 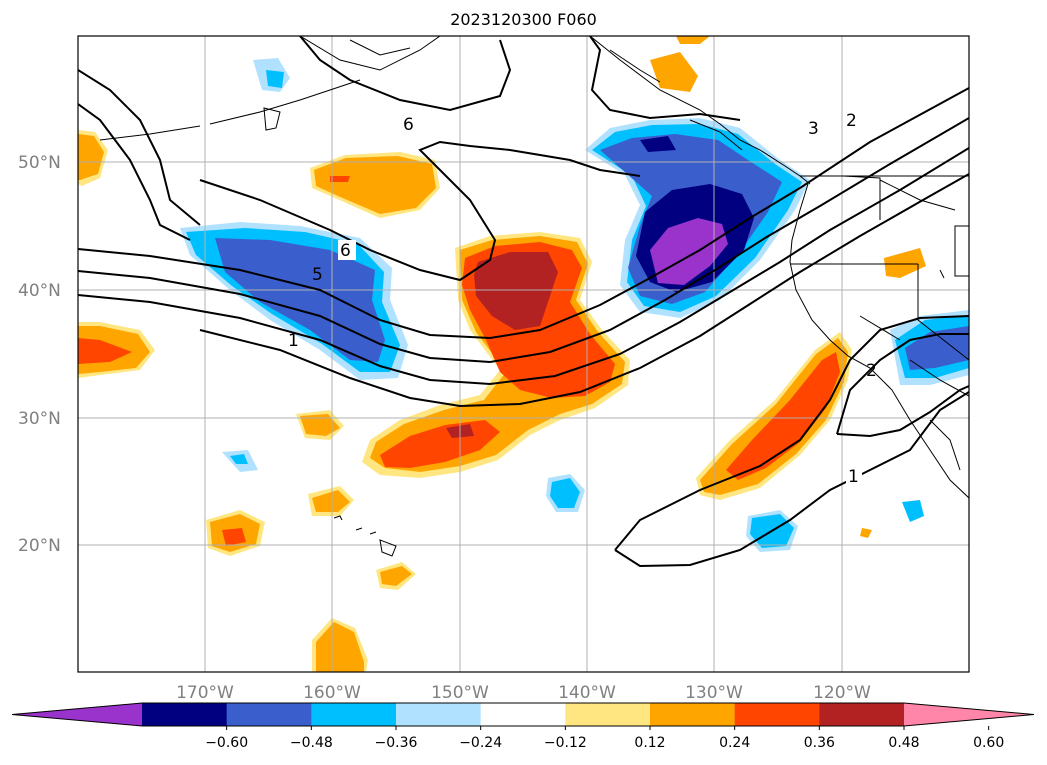 What do you see at coordinates (969, 714) in the screenshot?
I see `colorbar-extend-max` at bounding box center [969, 714].